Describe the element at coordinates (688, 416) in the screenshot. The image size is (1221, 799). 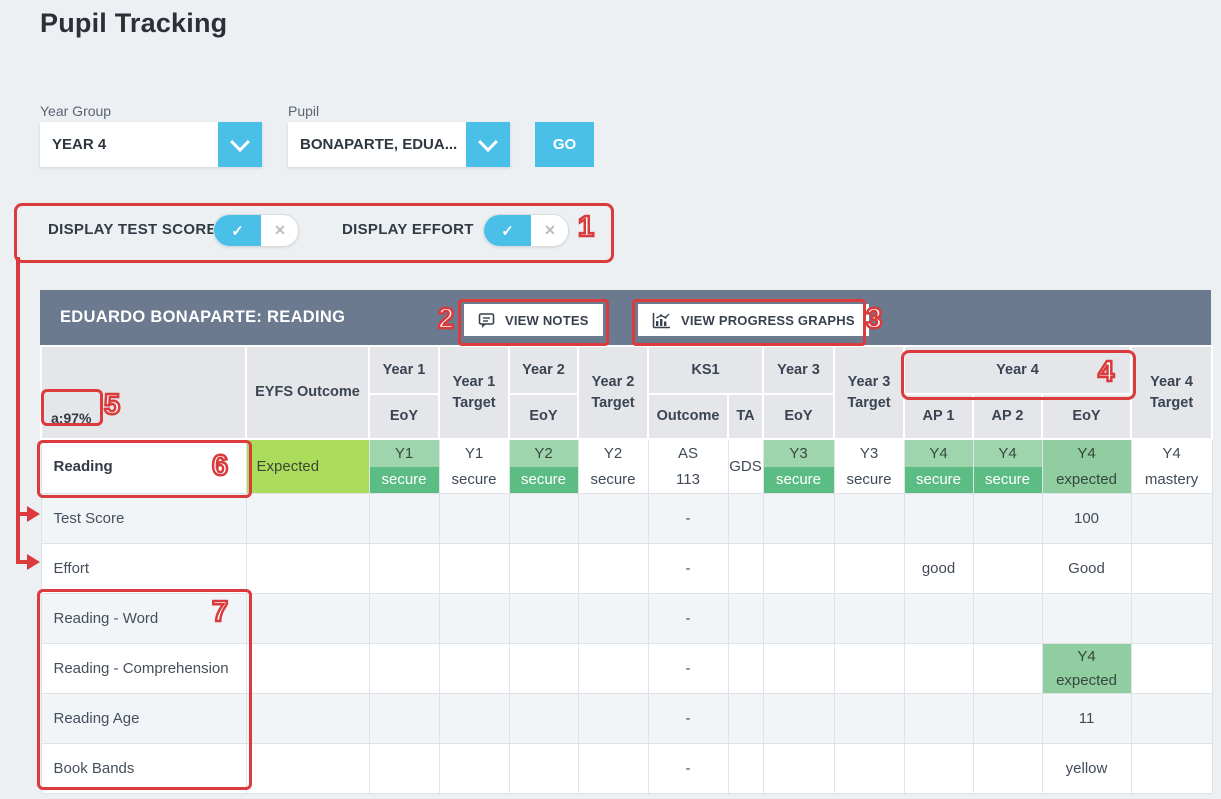
I see `col-header-ks1-outcome: Outcome` at that location.